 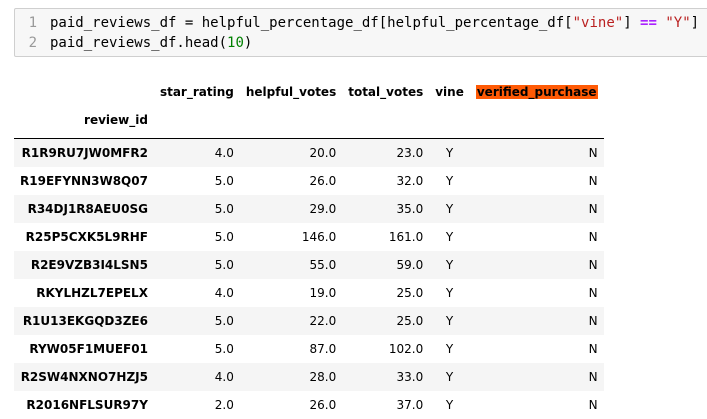 I want to click on cell-helpful-votes: 146.0, so click(x=319, y=236).